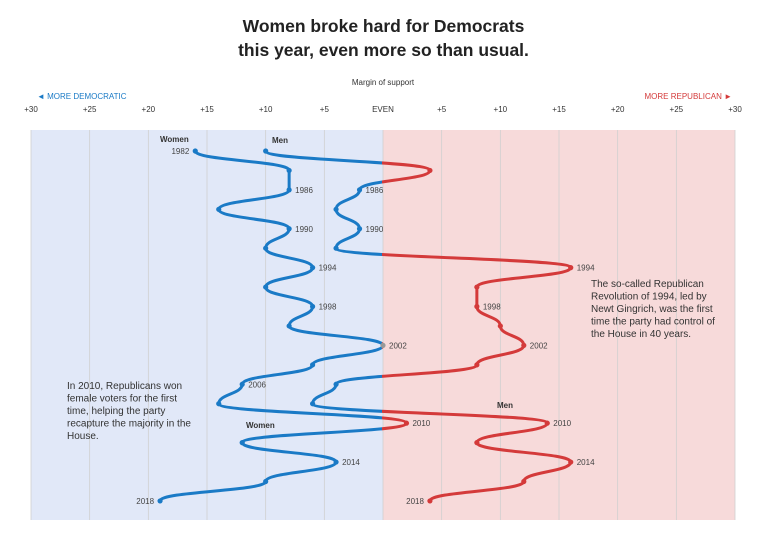 This screenshot has width=767, height=533. What do you see at coordinates (260, 425) in the screenshot?
I see `series-label-women-bottom: Women` at bounding box center [260, 425].